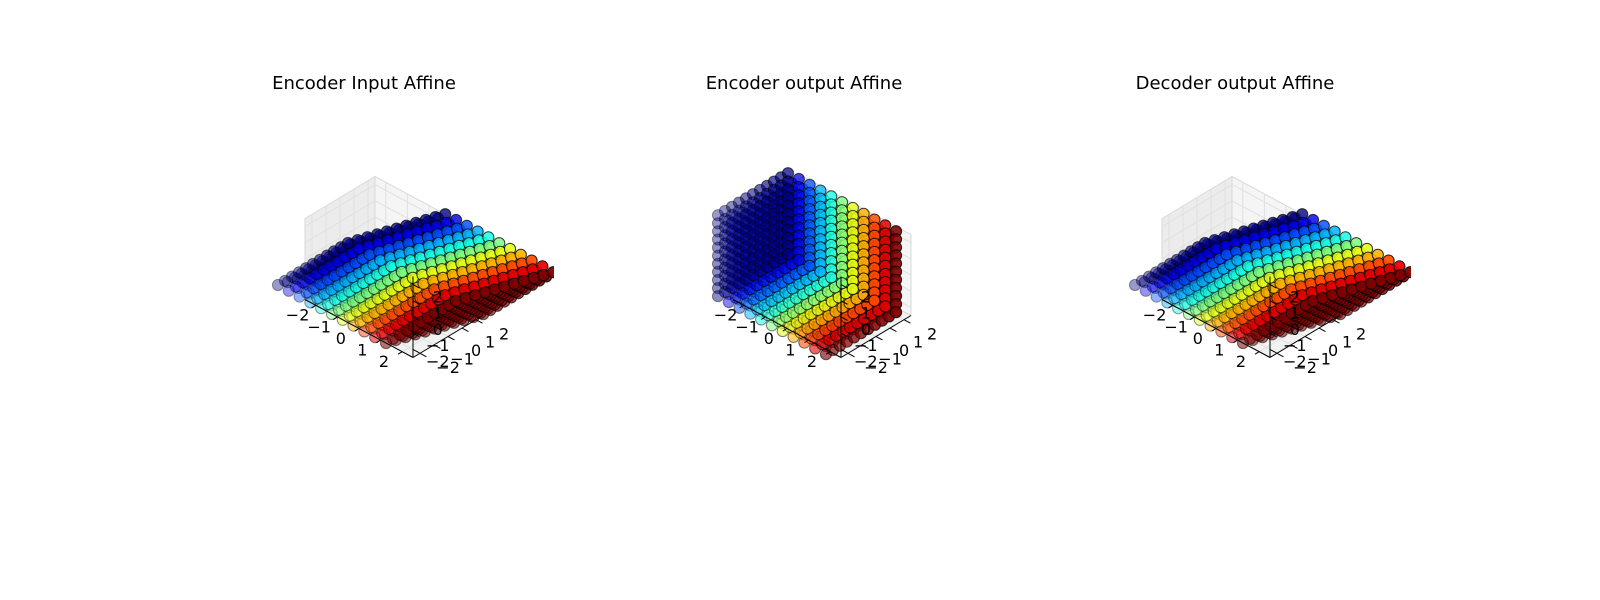 The height and width of the screenshot is (600, 1600). Describe the element at coordinates (1295, 329) in the screenshot. I see `z-tick-label: 0` at that location.